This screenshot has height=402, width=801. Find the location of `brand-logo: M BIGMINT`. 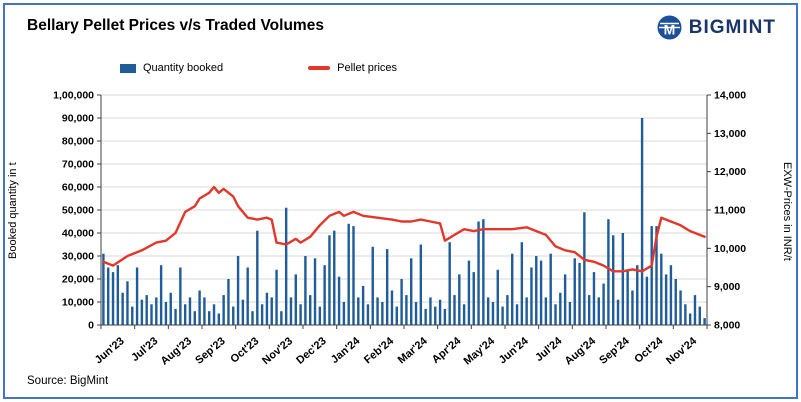

brand-logo: M BIGMINT is located at coordinates (716, 27).